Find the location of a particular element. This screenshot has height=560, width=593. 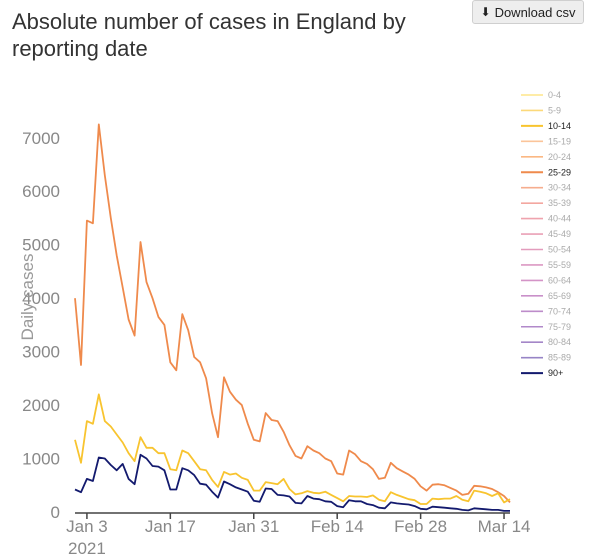

y-tick-label: 7000 is located at coordinates (41, 138).